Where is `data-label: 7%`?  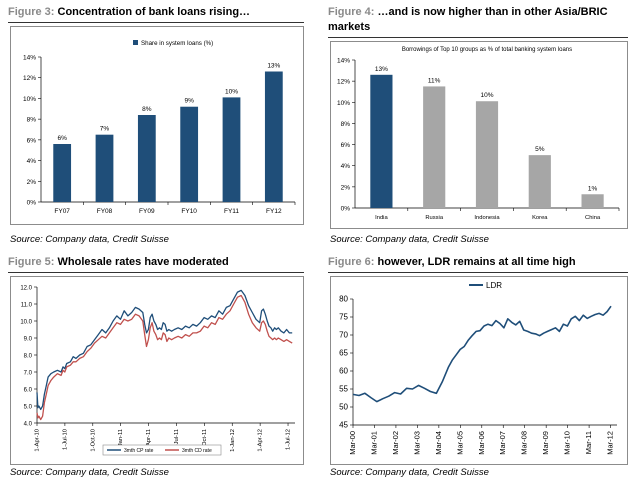
data-label: 7% is located at coordinates (105, 129).